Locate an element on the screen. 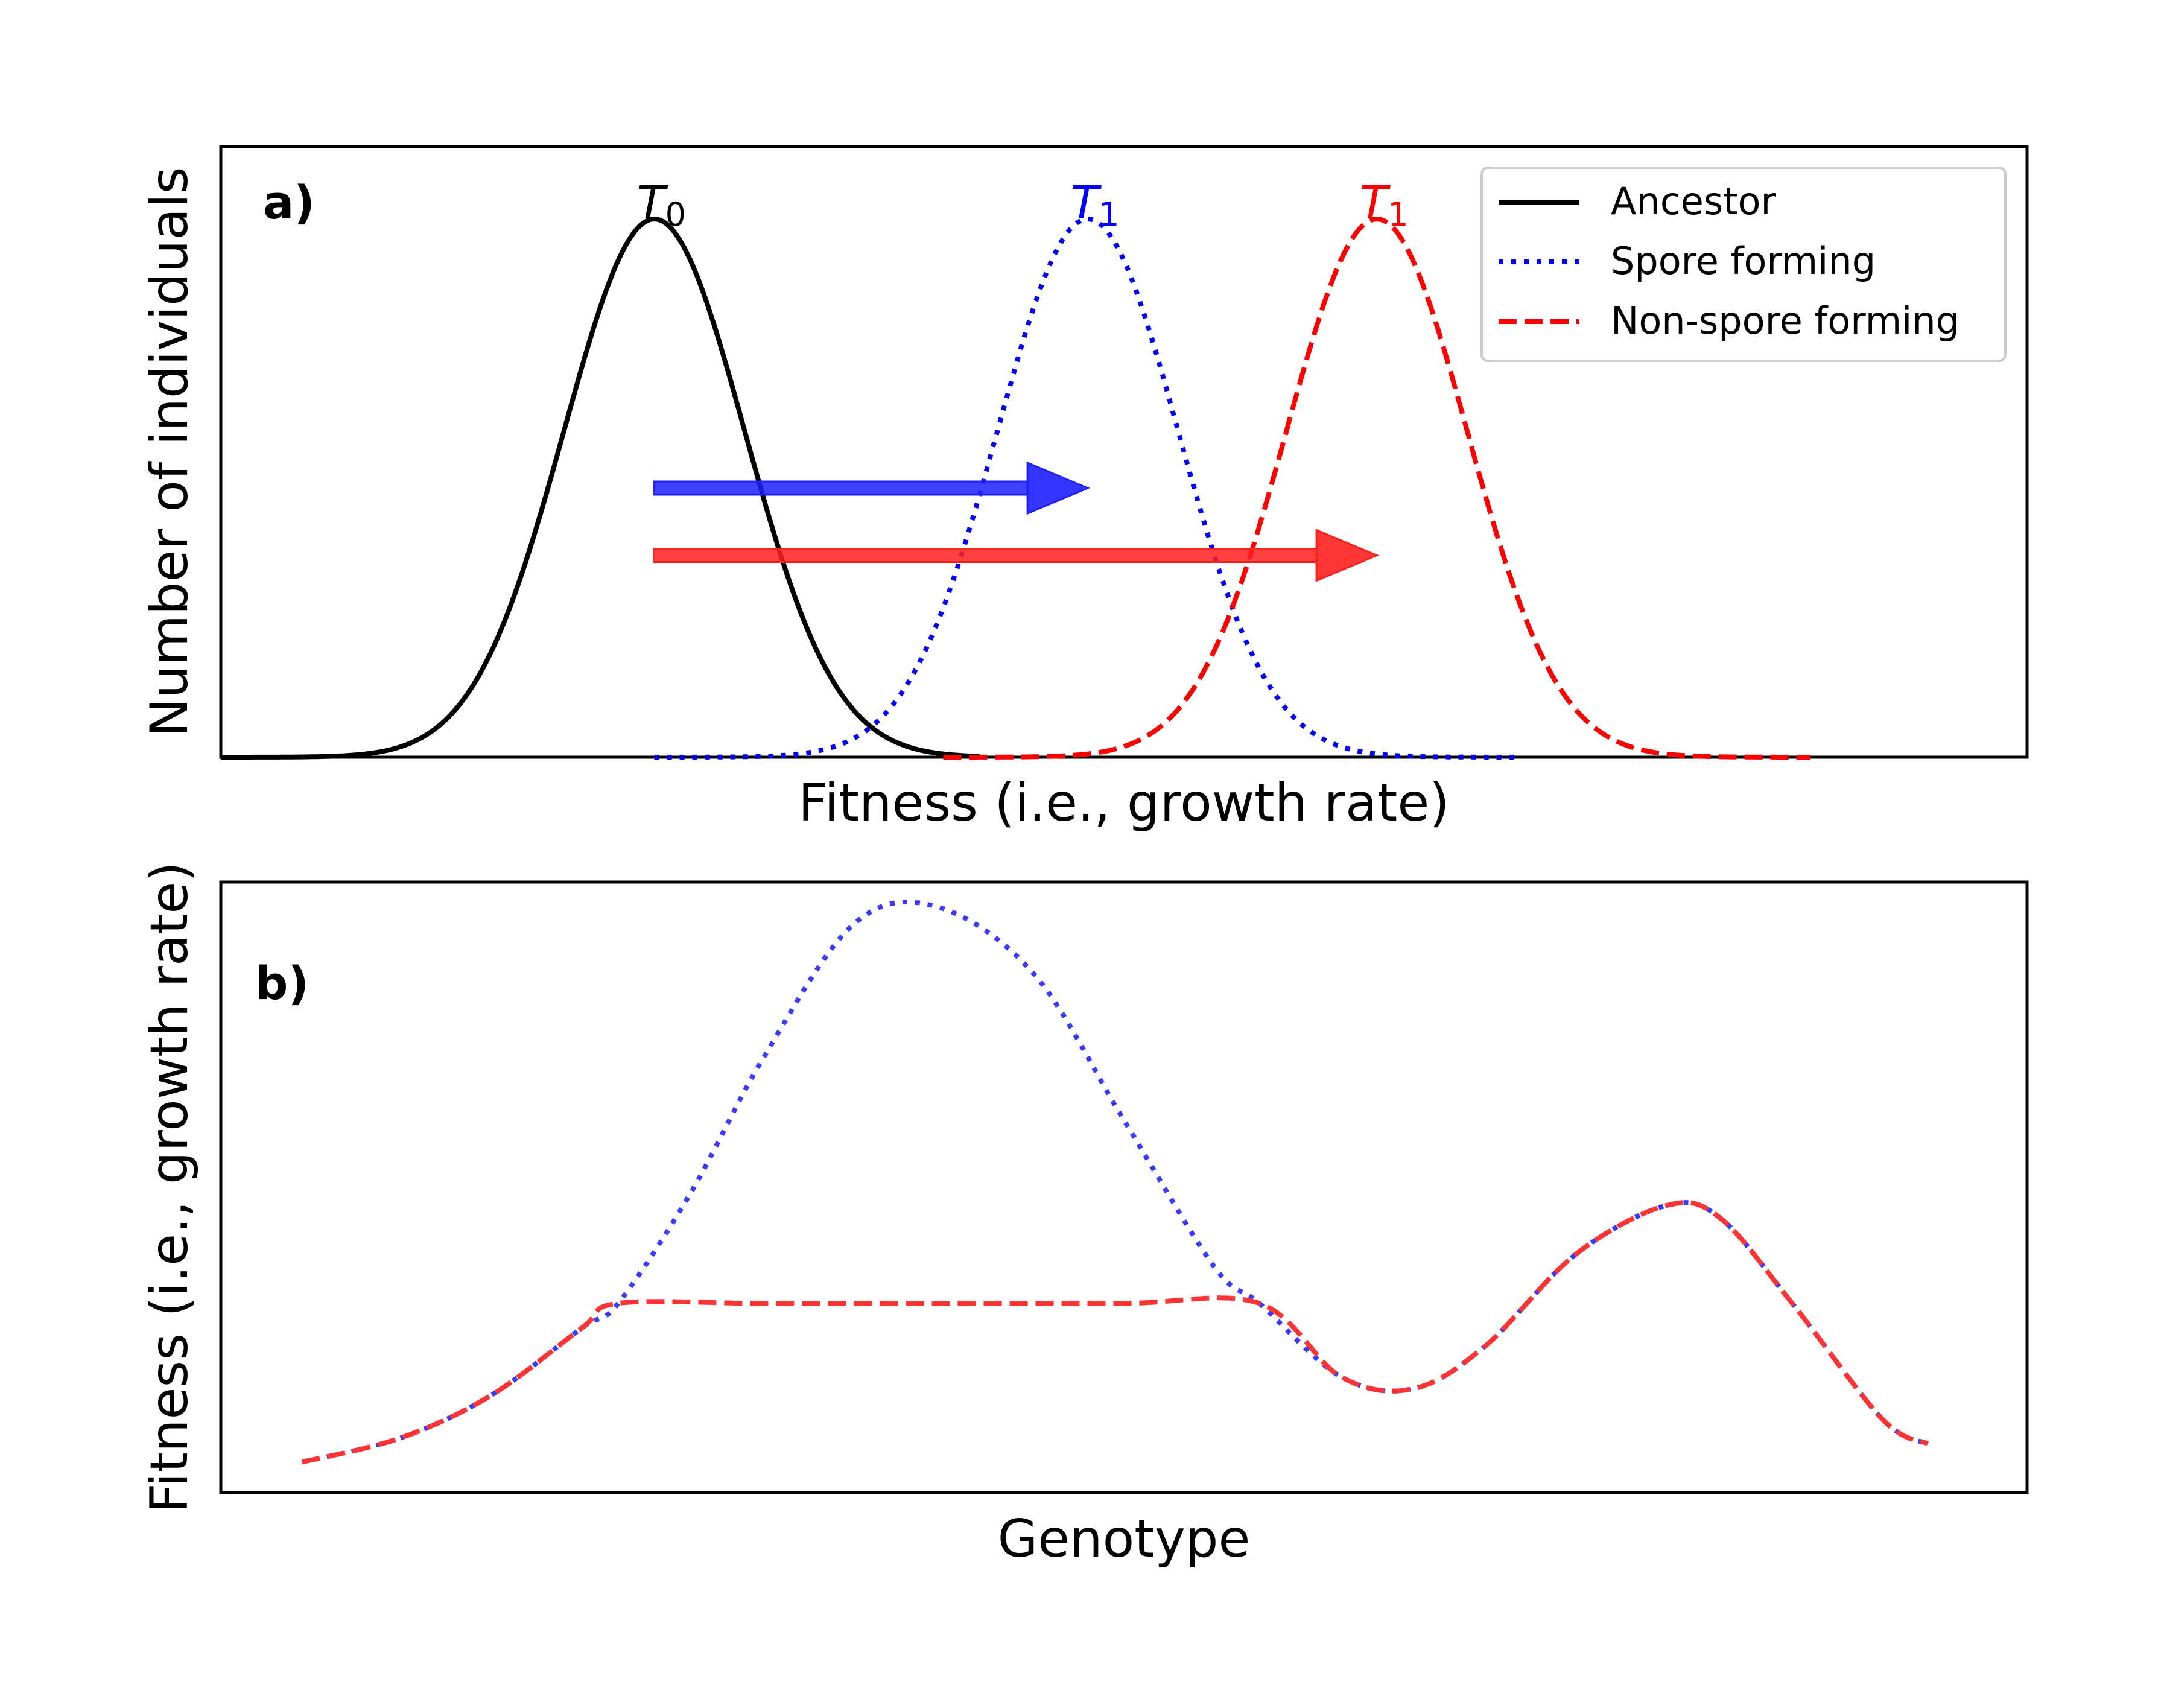 The width and height of the screenshot is (2161, 1708). panel-b-x-axis-label: Genotype is located at coordinates (1124, 1539).